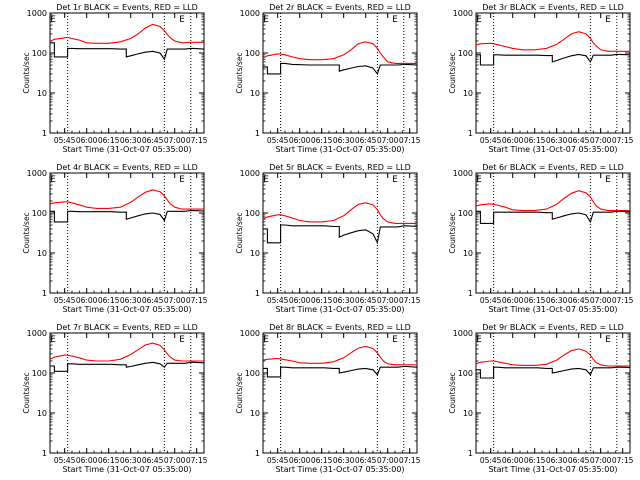 Image resolution: width=640 pixels, height=480 pixels. I want to click on panel-title: Det 2r BLACK = Events, RED = LLD, so click(340, 7).